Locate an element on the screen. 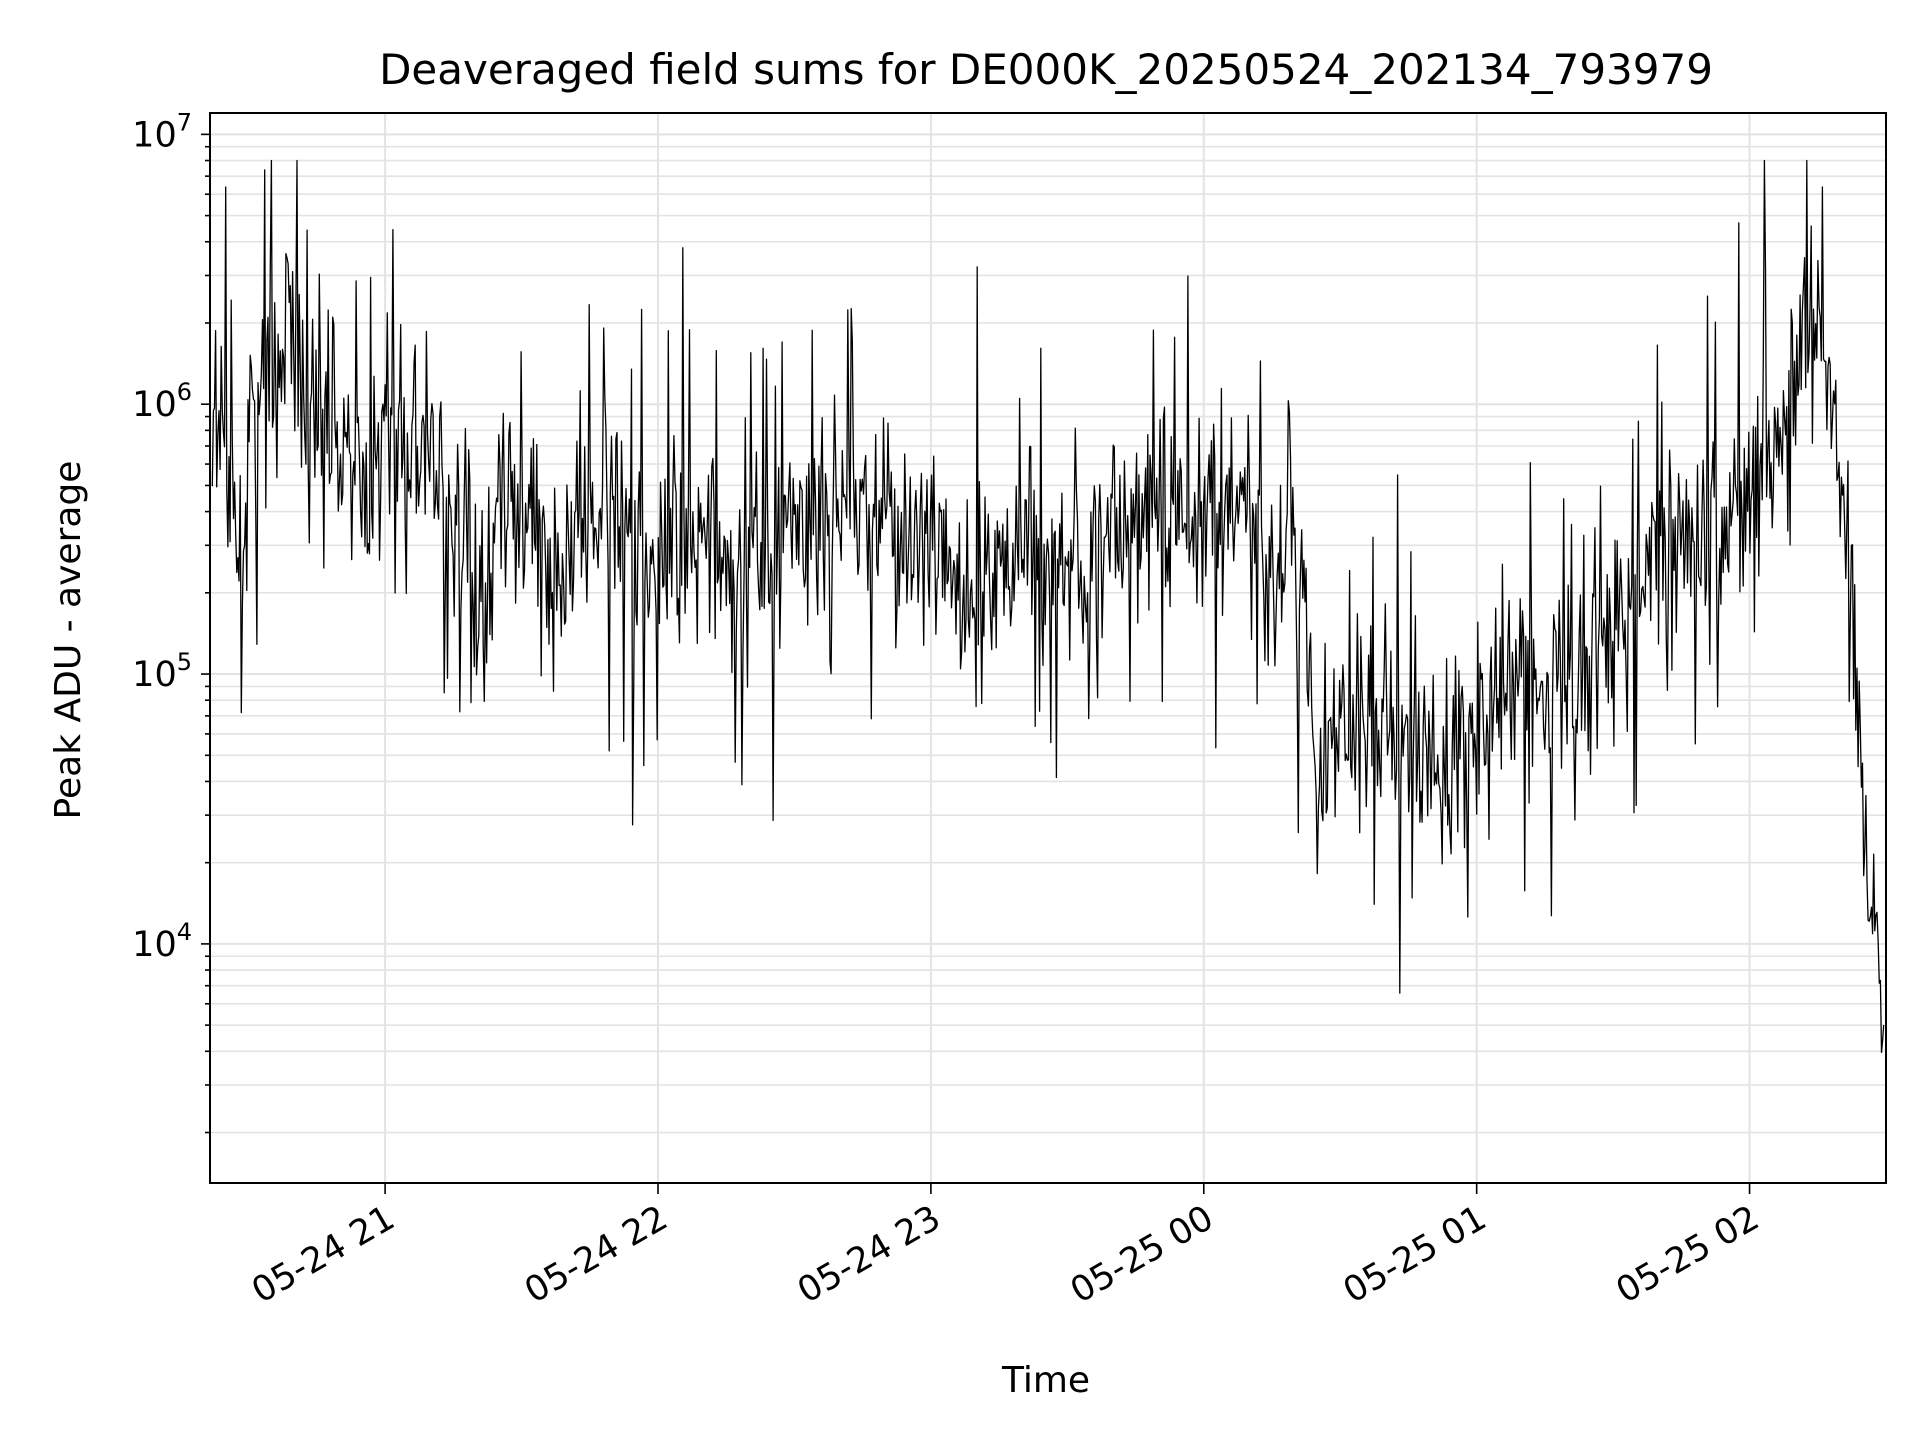 This screenshot has height=1440, width=1920. y-tick-label: 10⁵ is located at coordinates (162, 671).